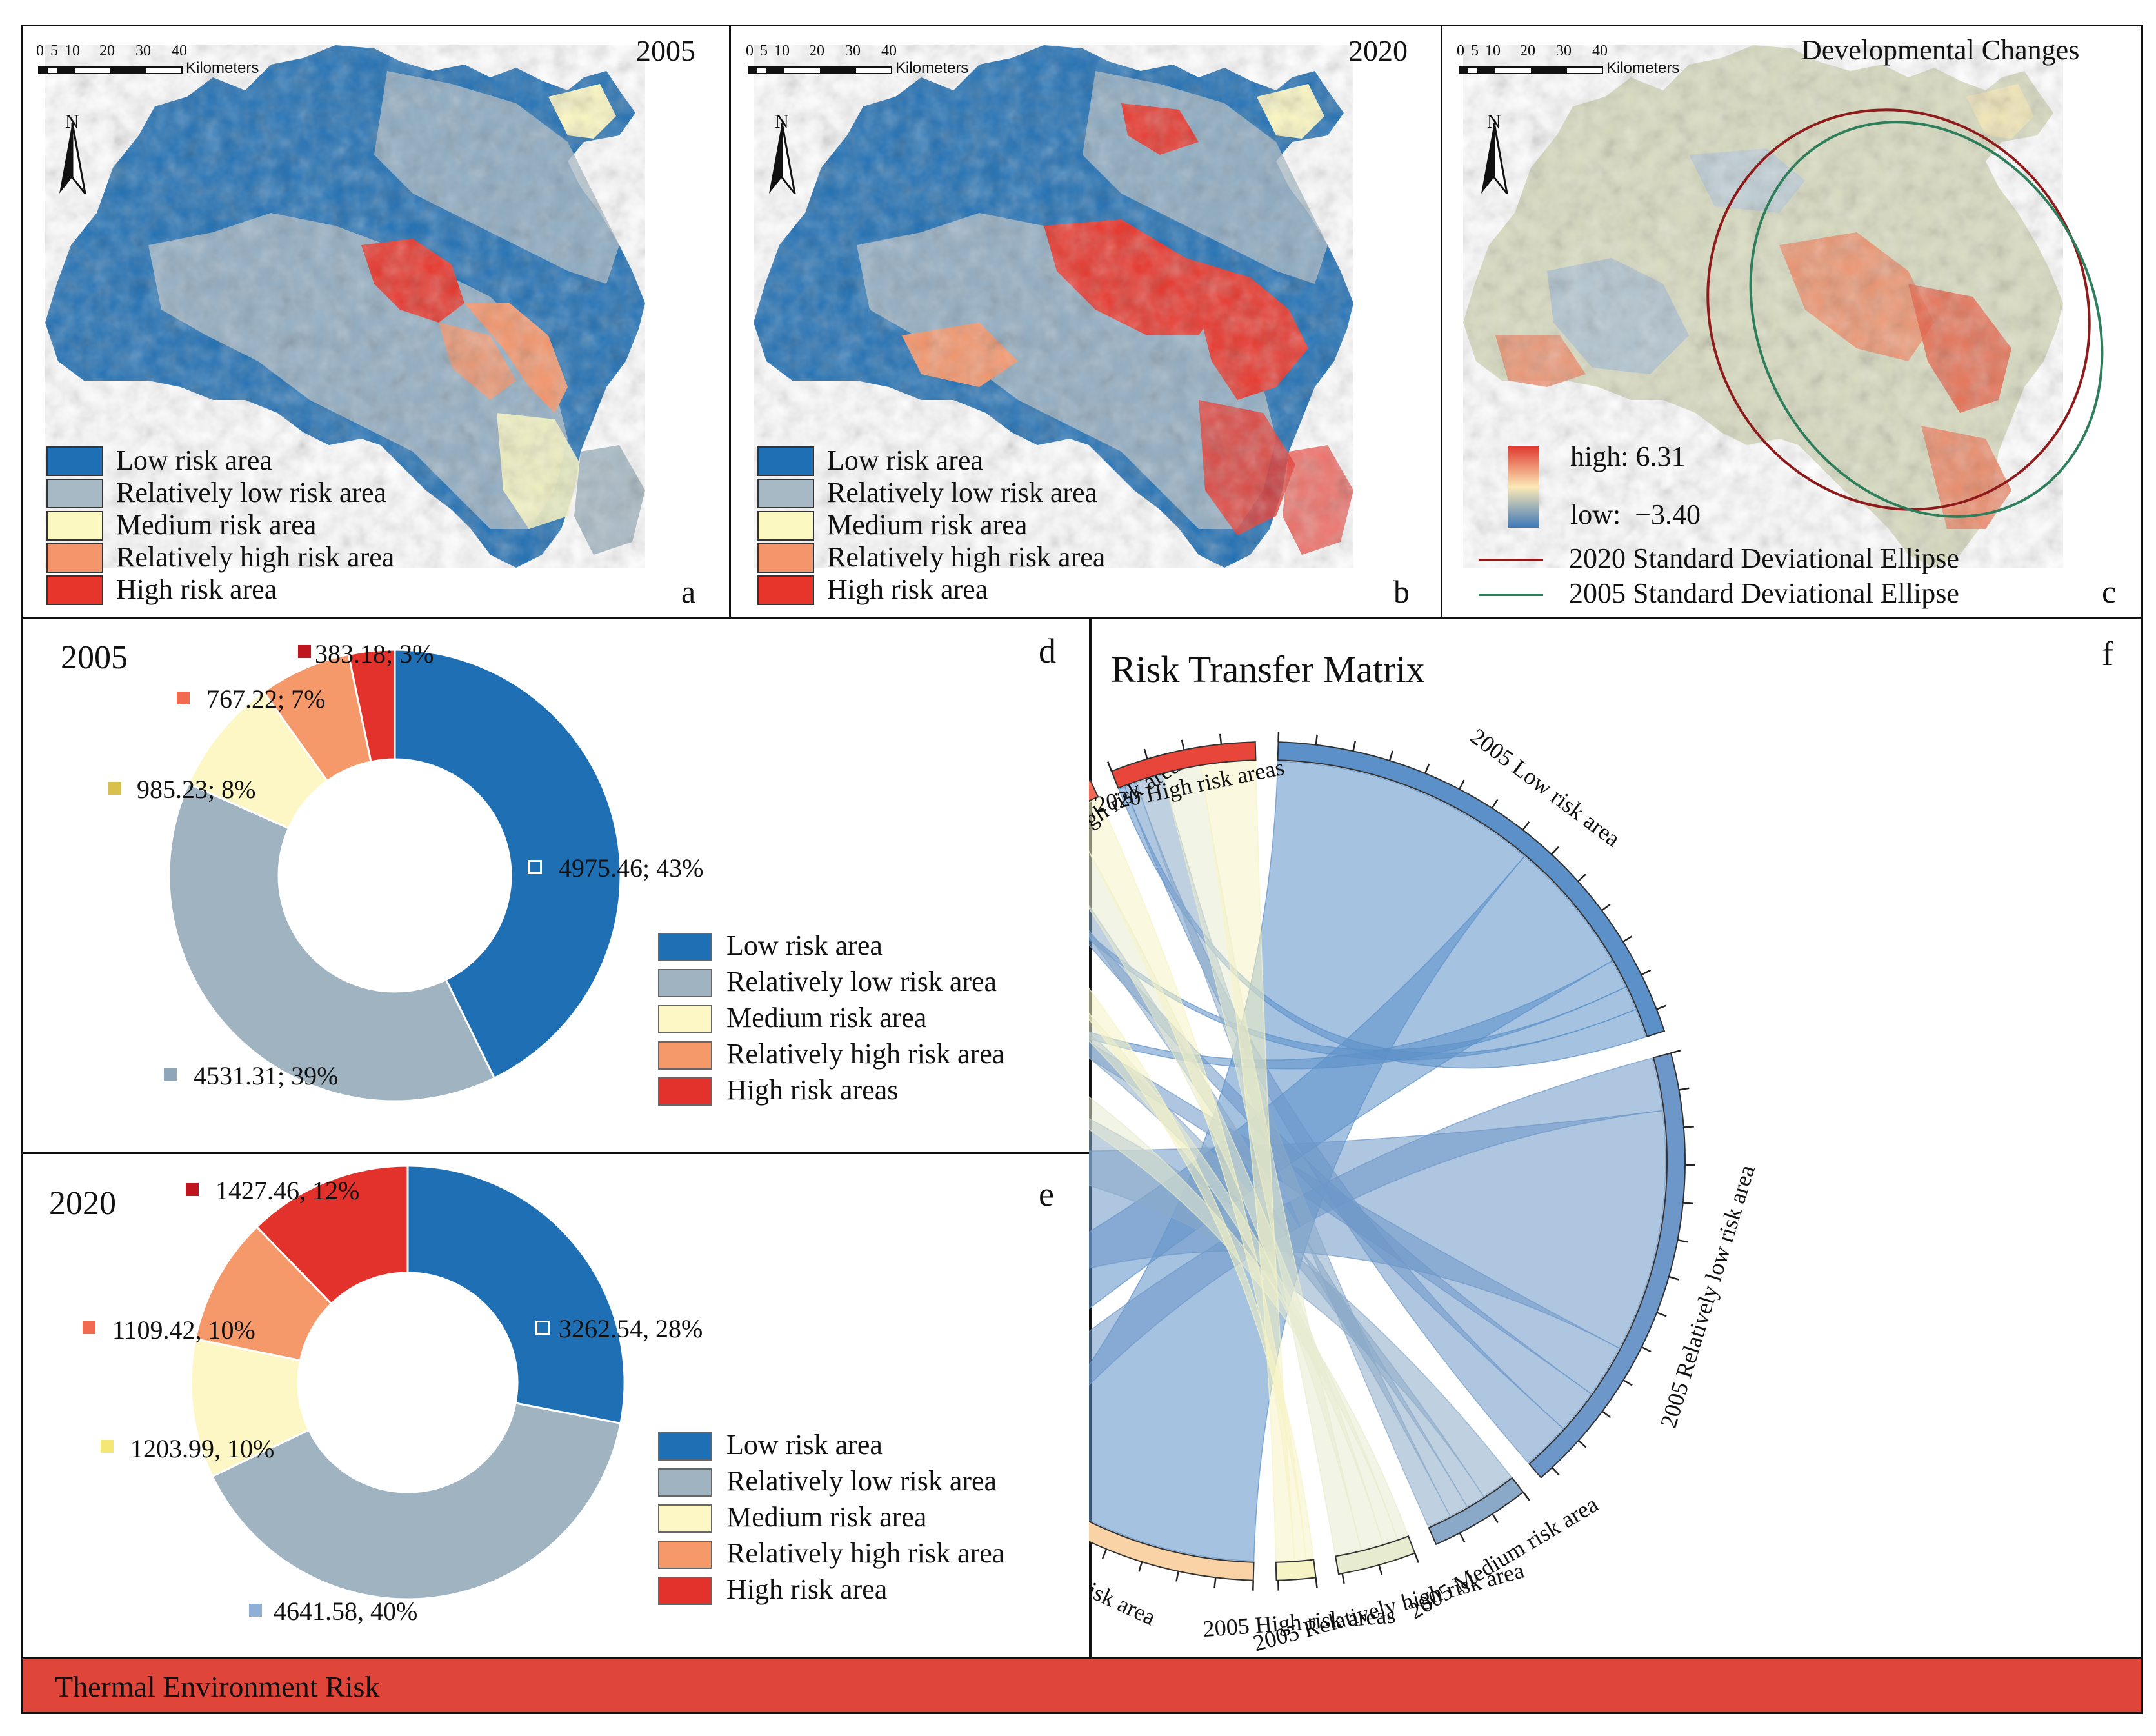 The height and width of the screenshot is (1736, 2156). What do you see at coordinates (1054, 306) in the screenshot?
I see `map-b` at bounding box center [1054, 306].